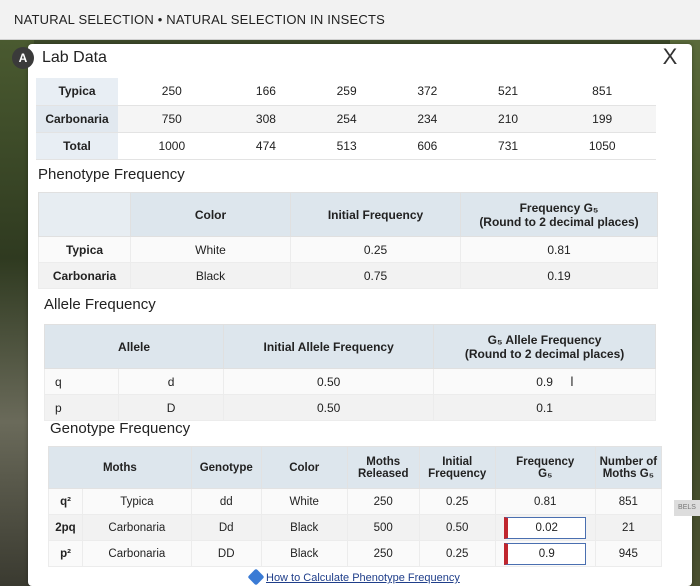 The image size is (700, 586). I want to click on table-cell: 474, so click(266, 146).